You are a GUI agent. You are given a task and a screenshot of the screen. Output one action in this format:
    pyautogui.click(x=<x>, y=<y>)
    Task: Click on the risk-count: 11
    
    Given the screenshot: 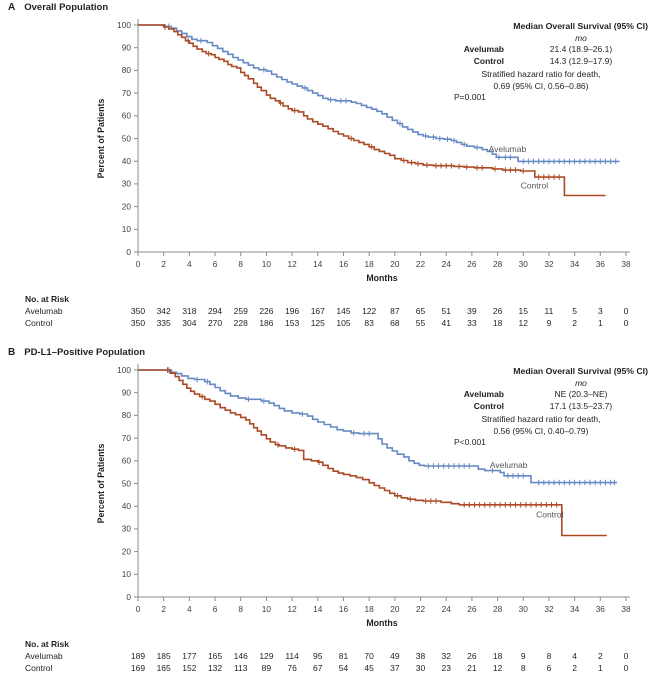 What is the action you would take?
    pyautogui.click(x=549, y=311)
    